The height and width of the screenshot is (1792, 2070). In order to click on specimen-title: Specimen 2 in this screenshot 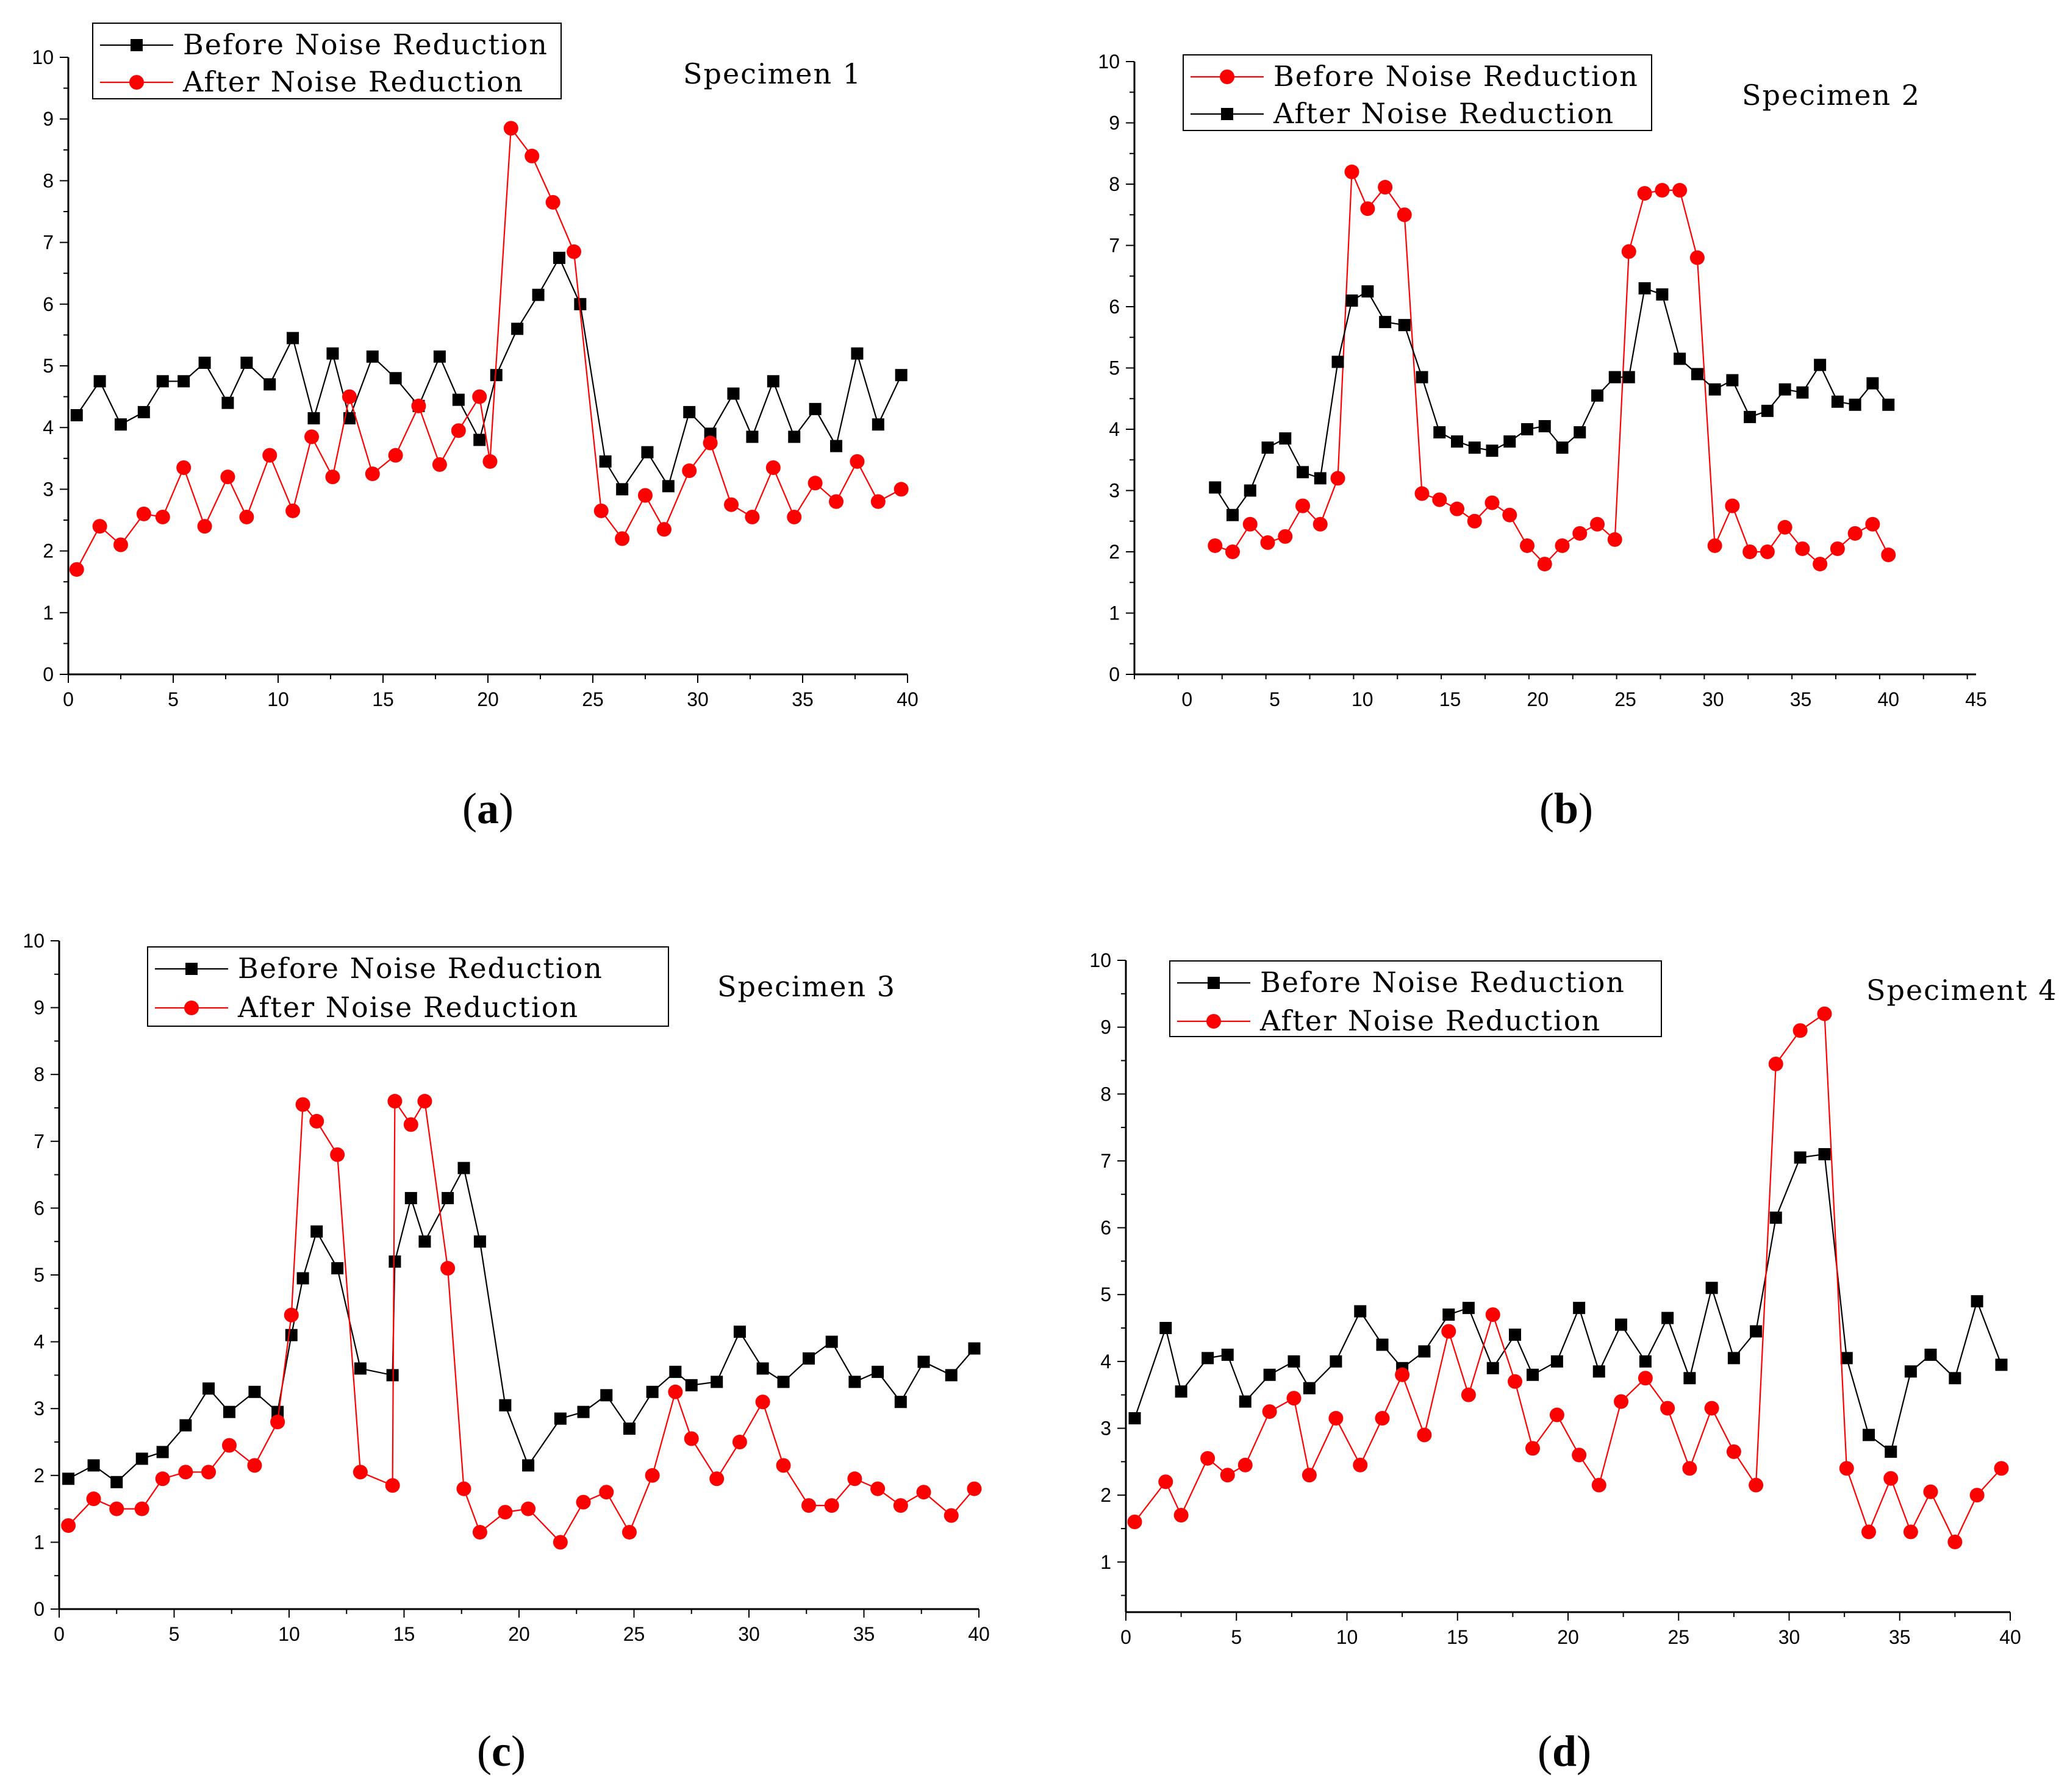, I will do `click(1831, 95)`.